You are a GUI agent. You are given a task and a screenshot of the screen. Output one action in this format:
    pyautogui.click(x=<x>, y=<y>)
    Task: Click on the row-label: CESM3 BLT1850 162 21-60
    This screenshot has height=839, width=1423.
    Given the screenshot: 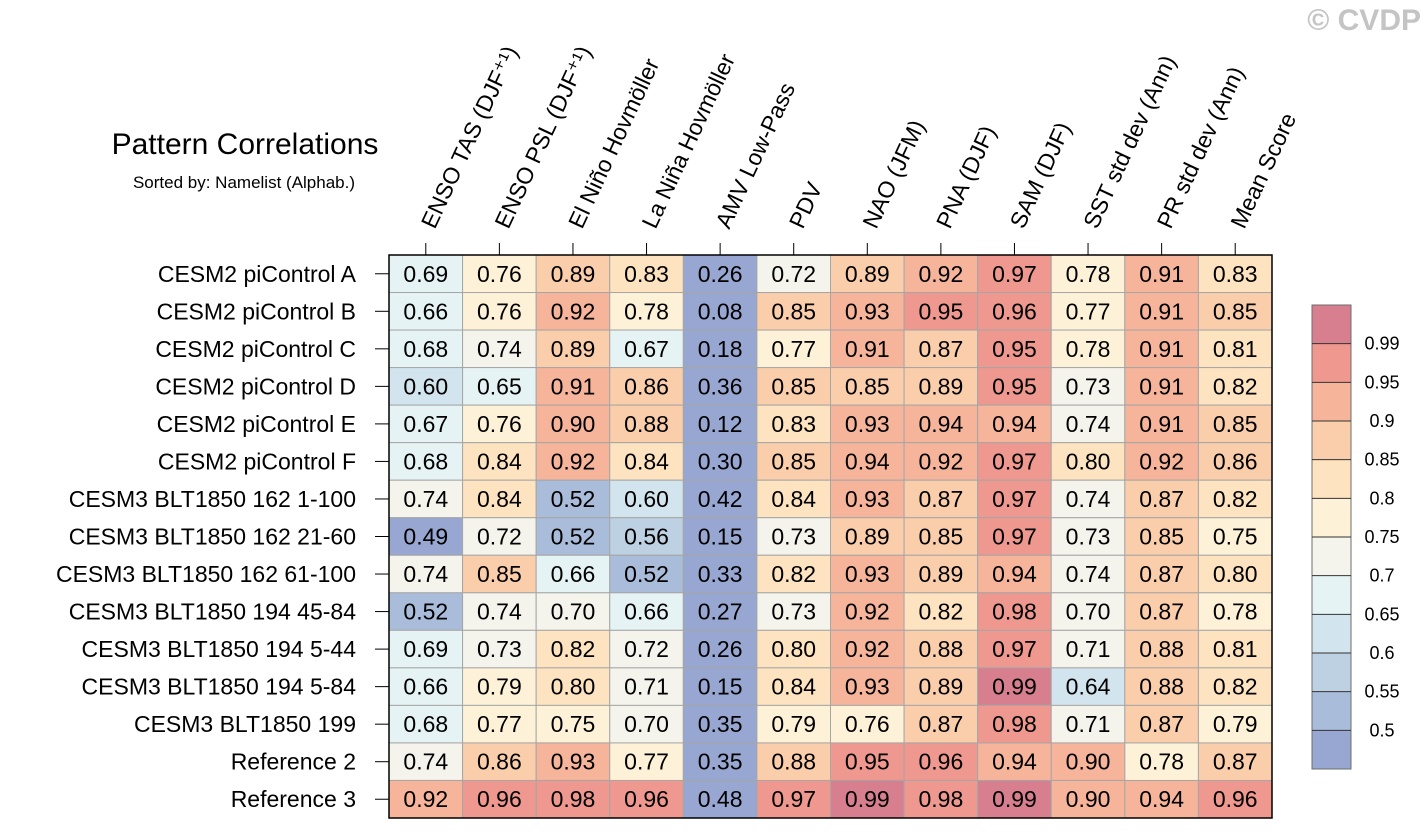 What is the action you would take?
    pyautogui.click(x=212, y=537)
    